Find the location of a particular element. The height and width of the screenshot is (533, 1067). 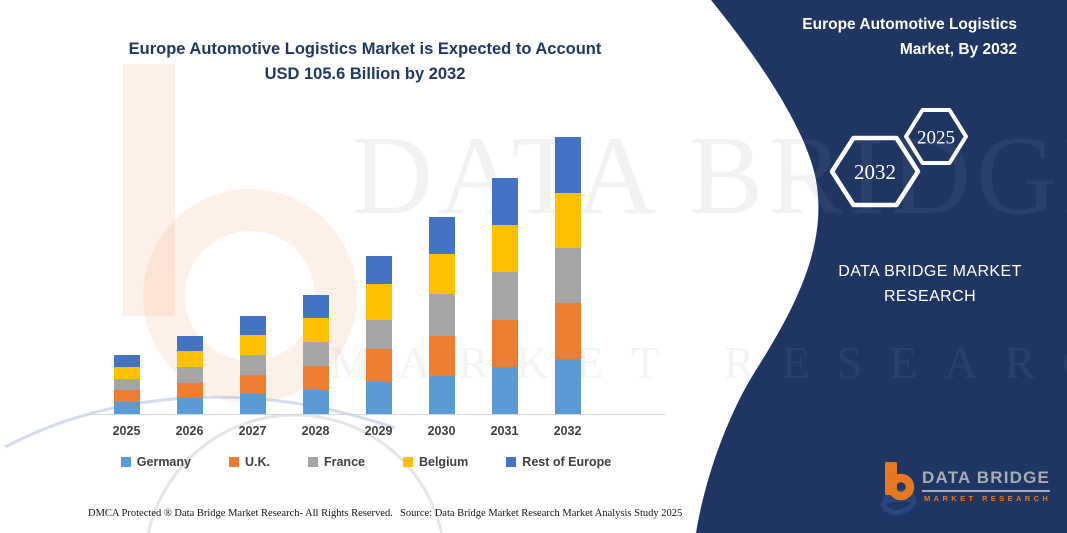

bar-segment-2032-france is located at coordinates (567, 276).